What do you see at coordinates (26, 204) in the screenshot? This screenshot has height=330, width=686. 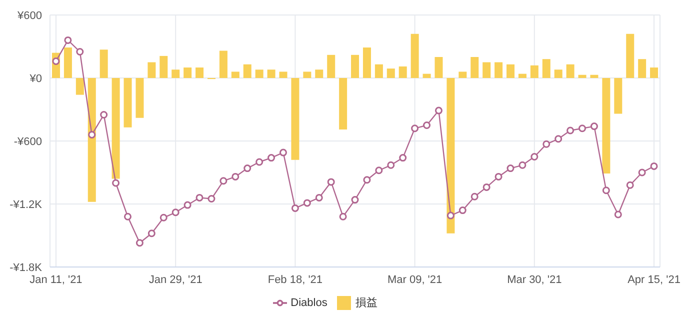 I see `y-tick-label: -¥1.2K` at bounding box center [26, 204].